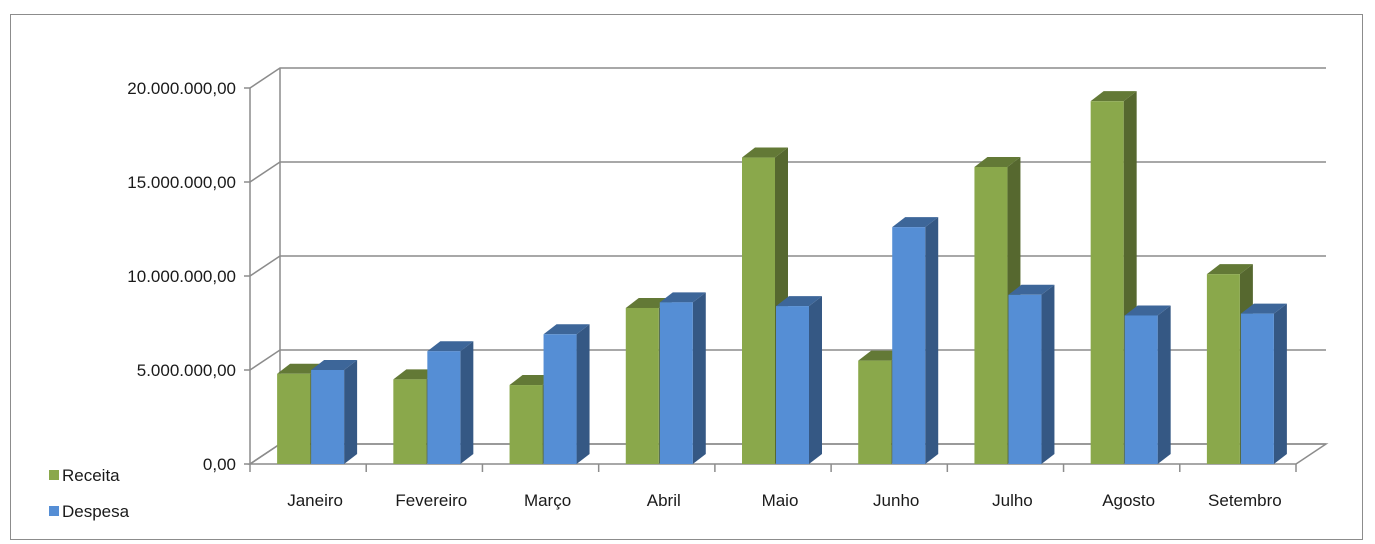 This screenshot has height=544, width=1375. I want to click on legend: Receita Despesa, so click(89, 493).